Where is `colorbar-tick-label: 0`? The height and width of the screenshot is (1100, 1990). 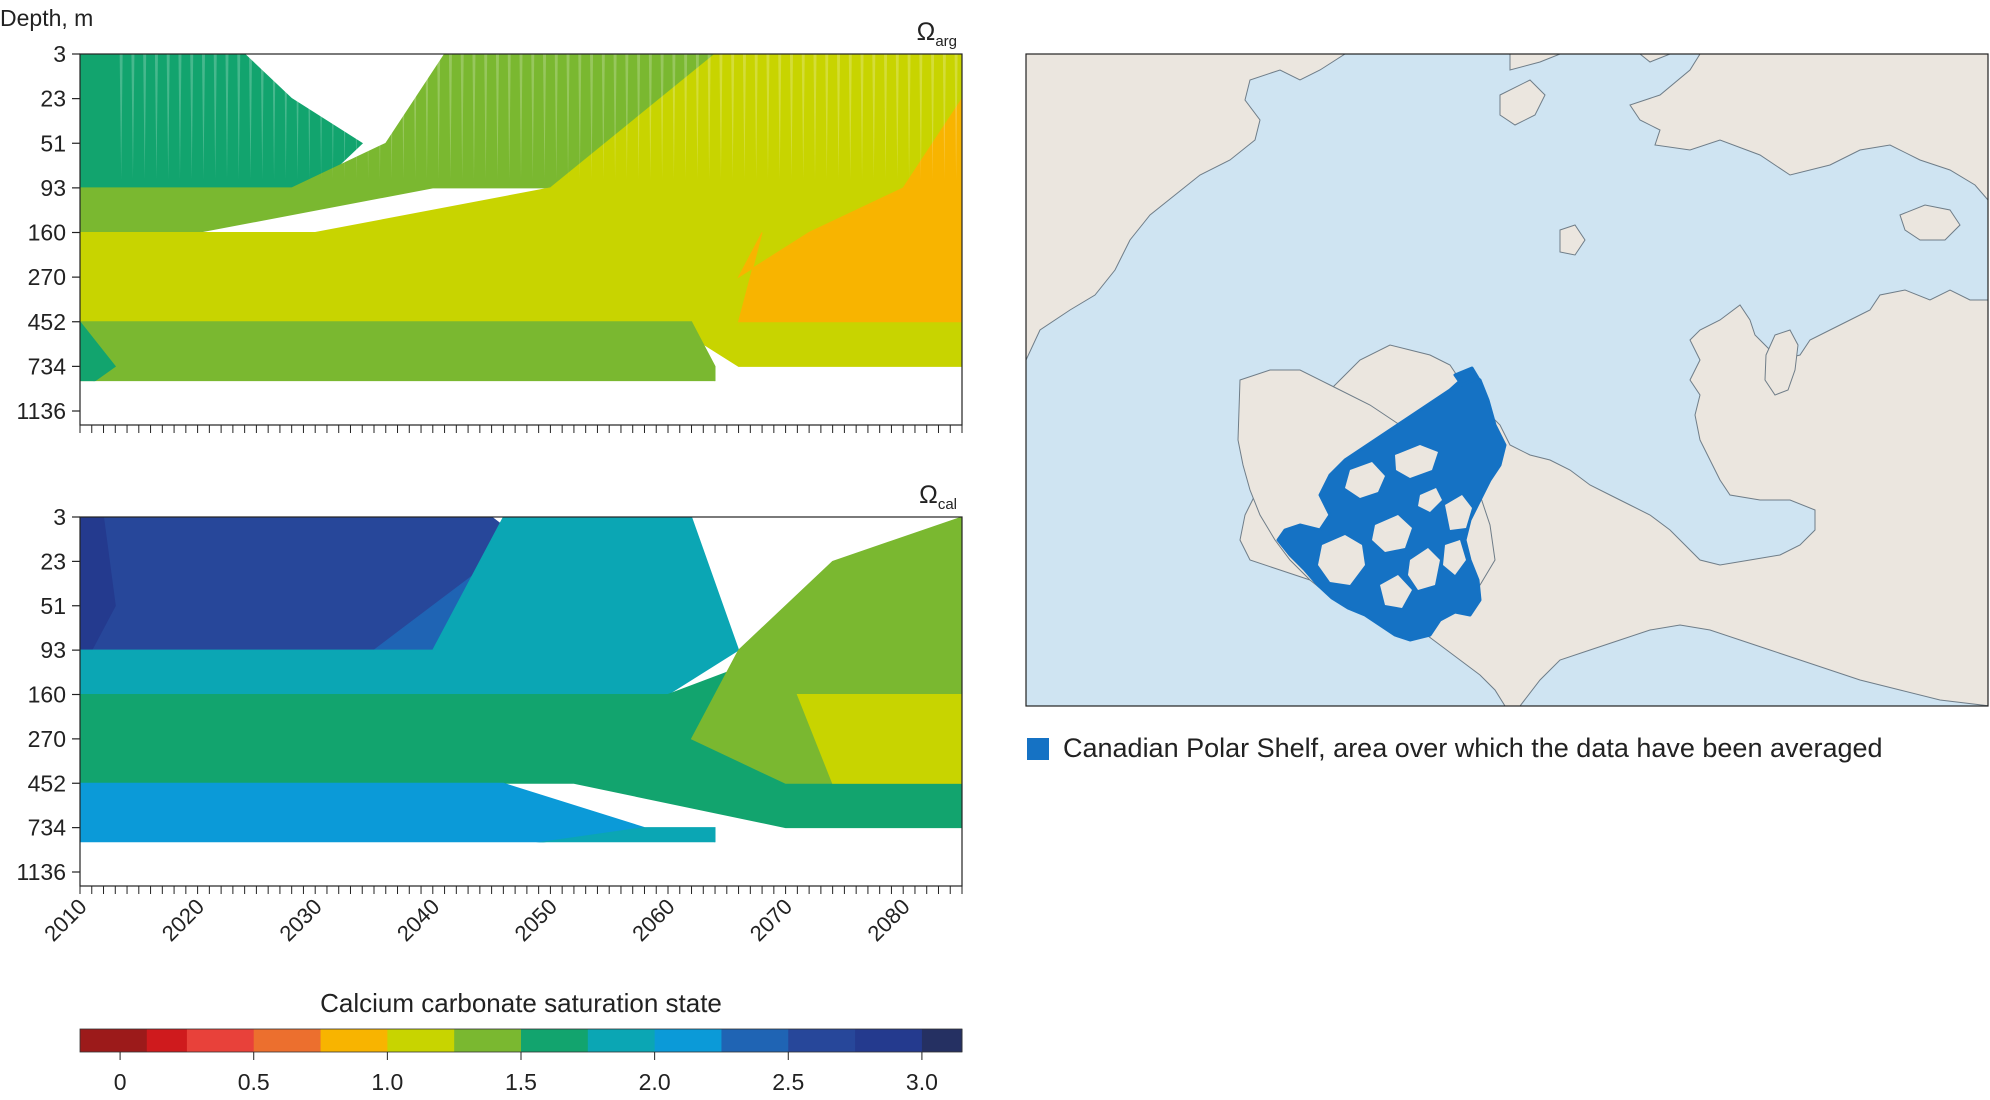
colorbar-tick-label: 0 is located at coordinates (120, 1082).